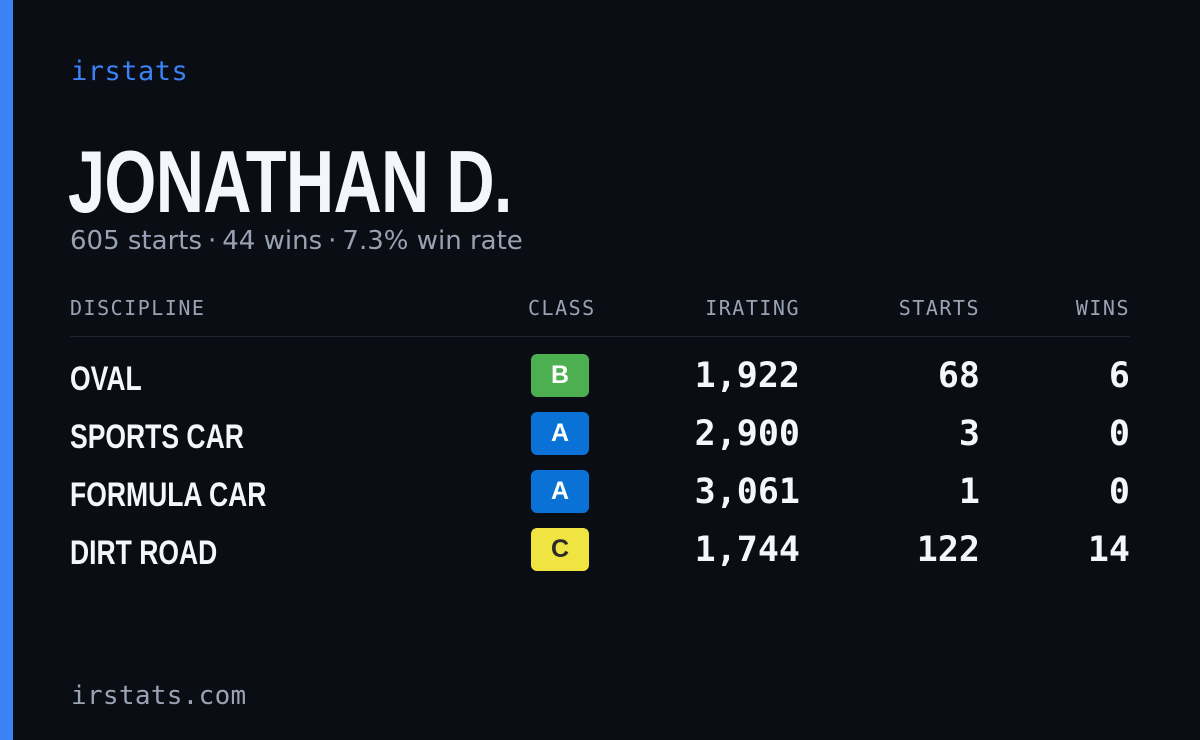 This screenshot has height=740, width=1200. Describe the element at coordinates (106, 379) in the screenshot. I see `discipline-name: OVAL` at that location.